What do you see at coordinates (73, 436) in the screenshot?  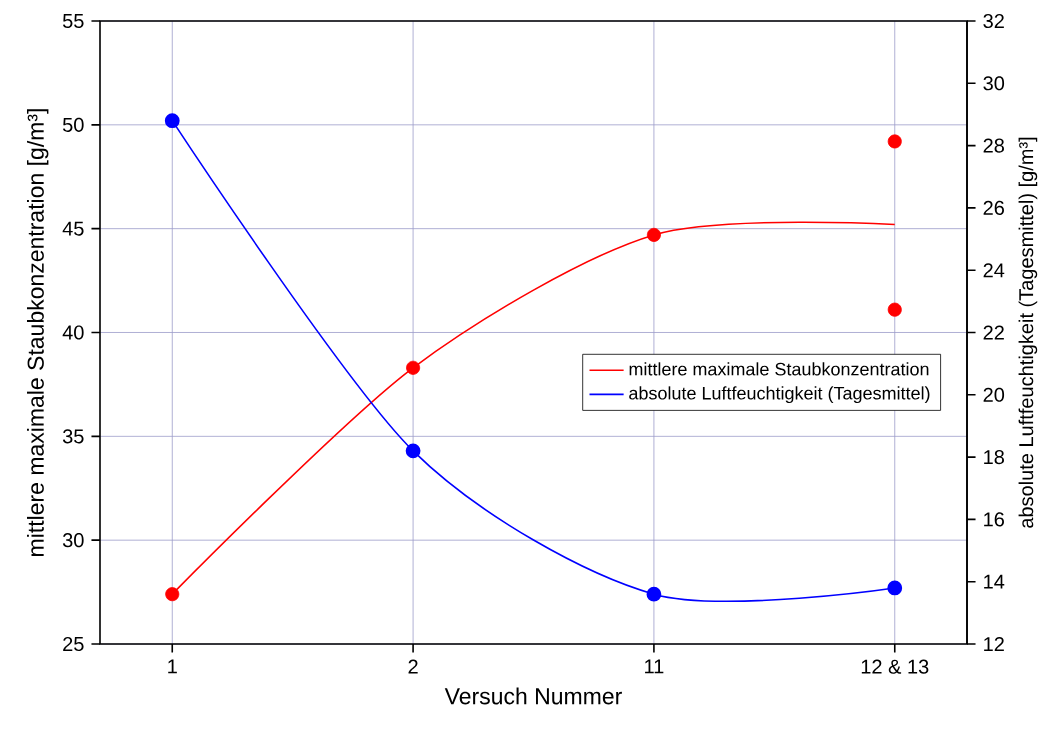 I see `y-tick-label: 35` at bounding box center [73, 436].